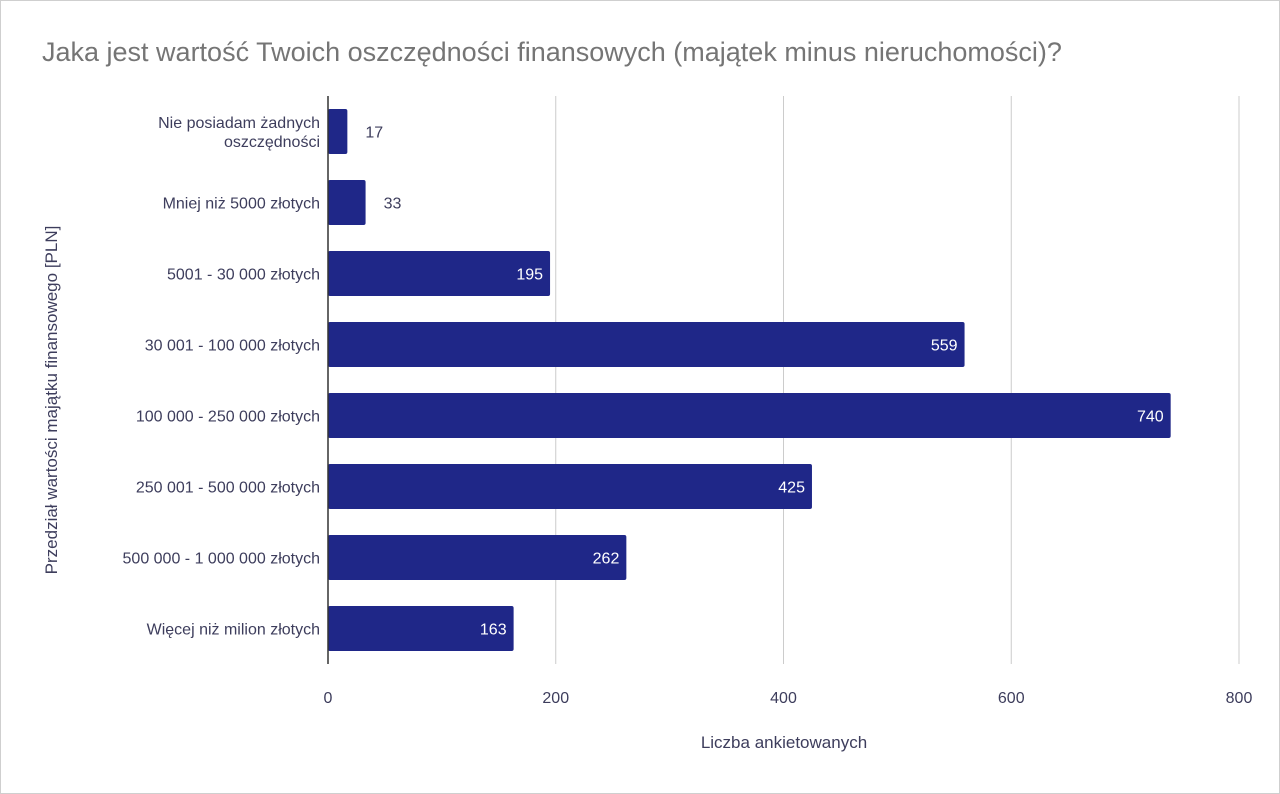  What do you see at coordinates (1239, 698) in the screenshot?
I see `x-tick-label: 800` at bounding box center [1239, 698].